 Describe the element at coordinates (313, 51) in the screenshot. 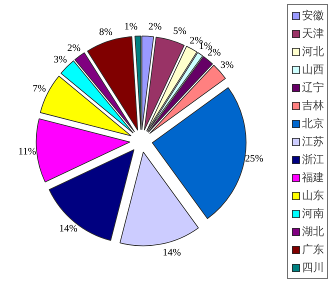

I see `legend-label: 河北` at that location.